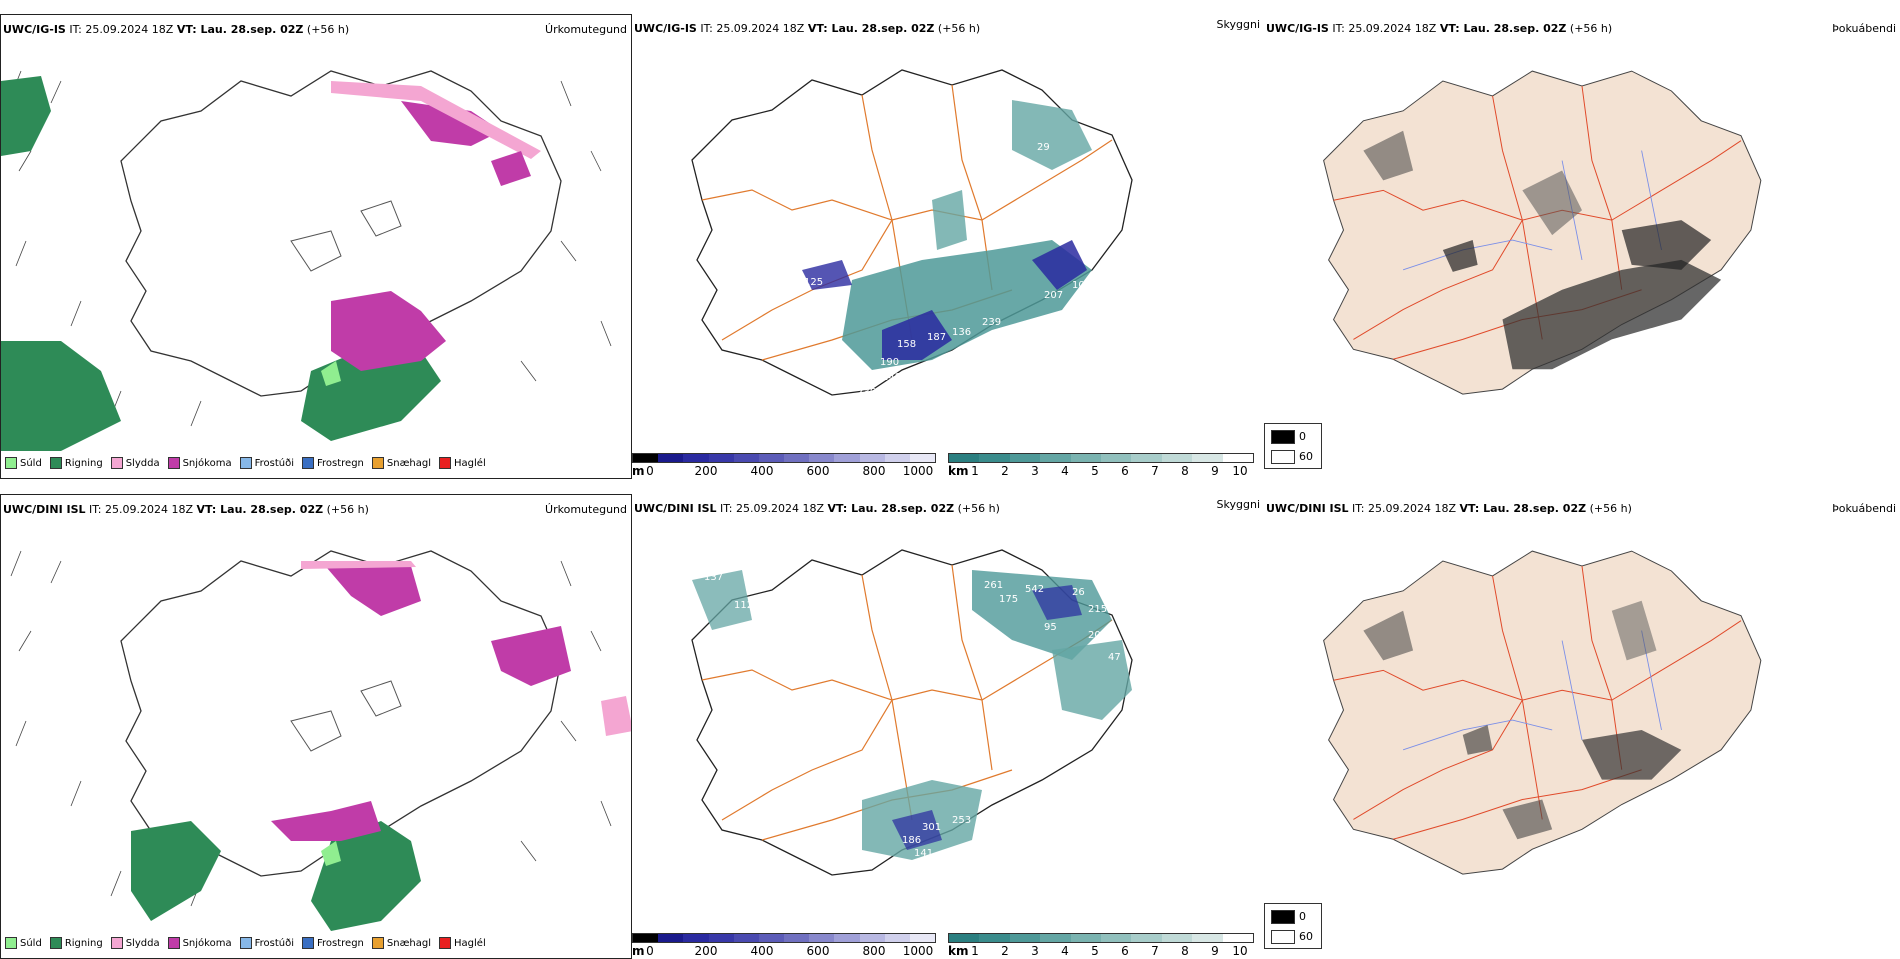  I want to click on panel-title: Skyggni, so click(1238, 504).